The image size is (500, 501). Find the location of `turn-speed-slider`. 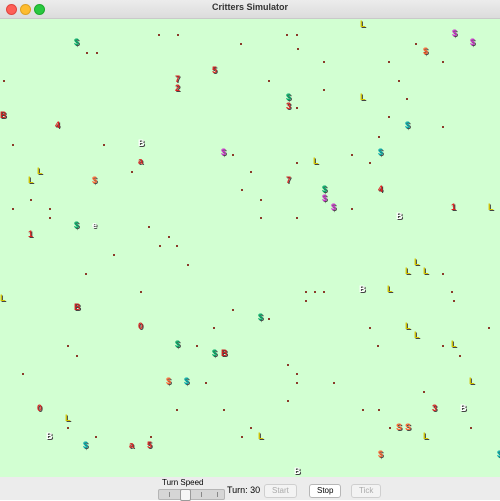

turn-speed-slider is located at coordinates (191, 495).